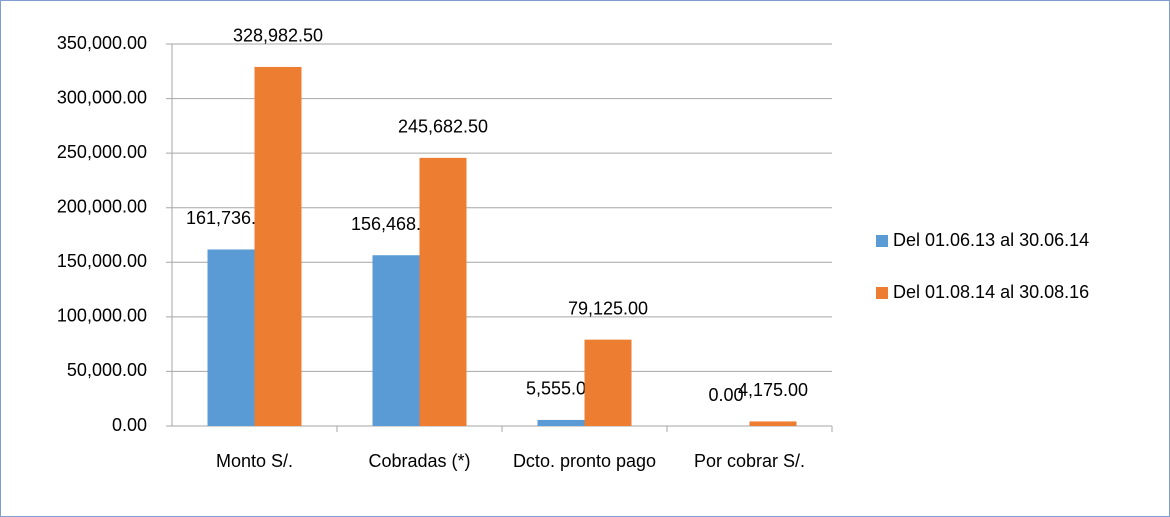  What do you see at coordinates (129, 425) in the screenshot?
I see `y-tick-label: 0.00` at bounding box center [129, 425].